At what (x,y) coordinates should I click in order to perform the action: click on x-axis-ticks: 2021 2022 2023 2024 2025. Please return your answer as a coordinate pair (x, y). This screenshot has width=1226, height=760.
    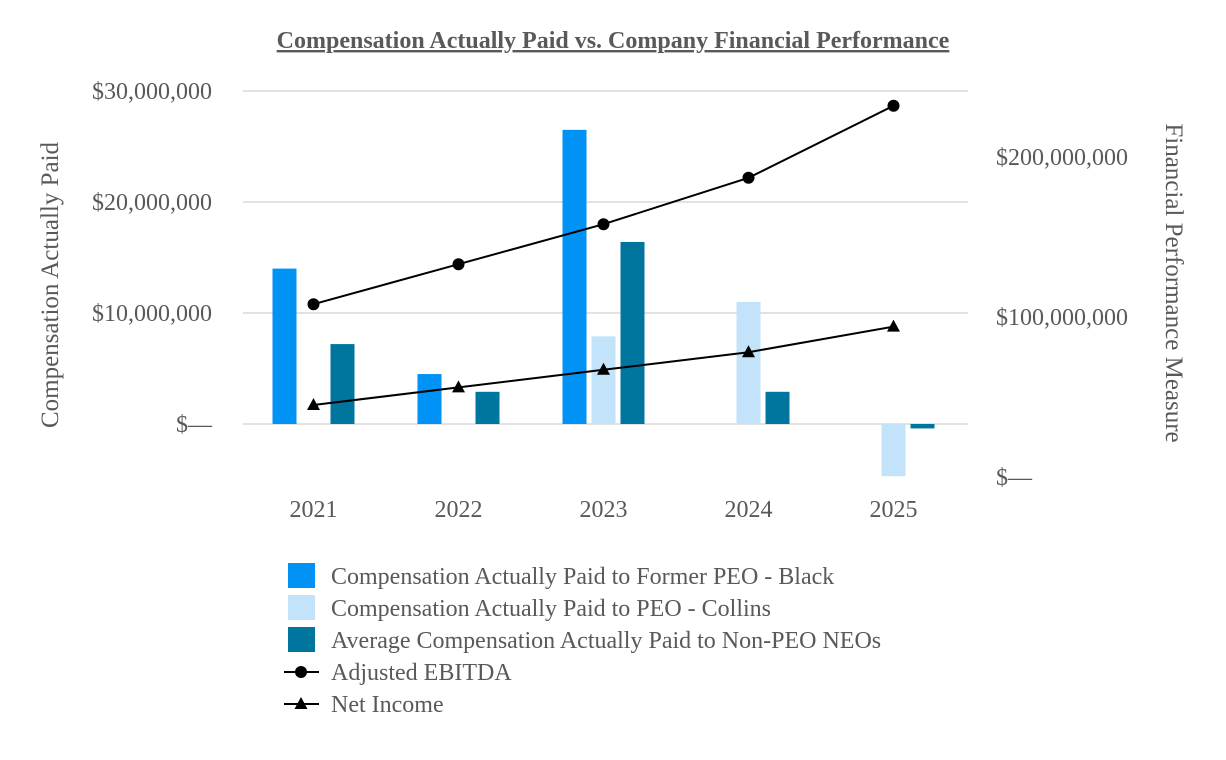
    Looking at the image, I should click on (604, 510).